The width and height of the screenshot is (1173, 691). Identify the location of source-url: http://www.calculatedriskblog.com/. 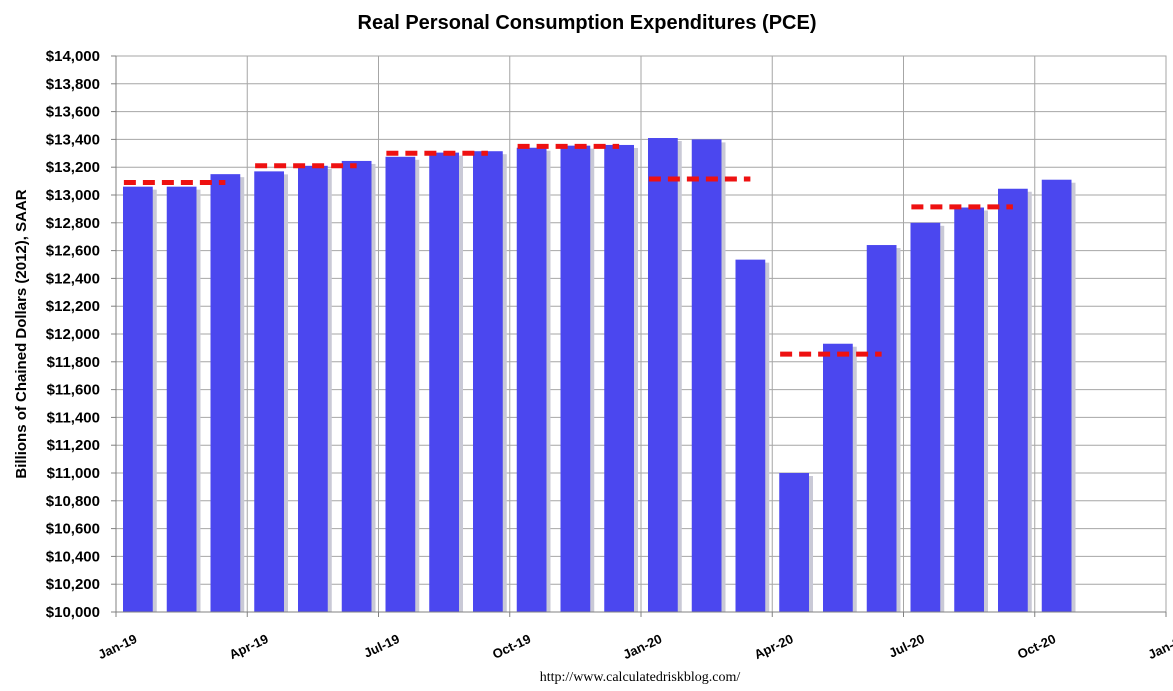
(640, 677).